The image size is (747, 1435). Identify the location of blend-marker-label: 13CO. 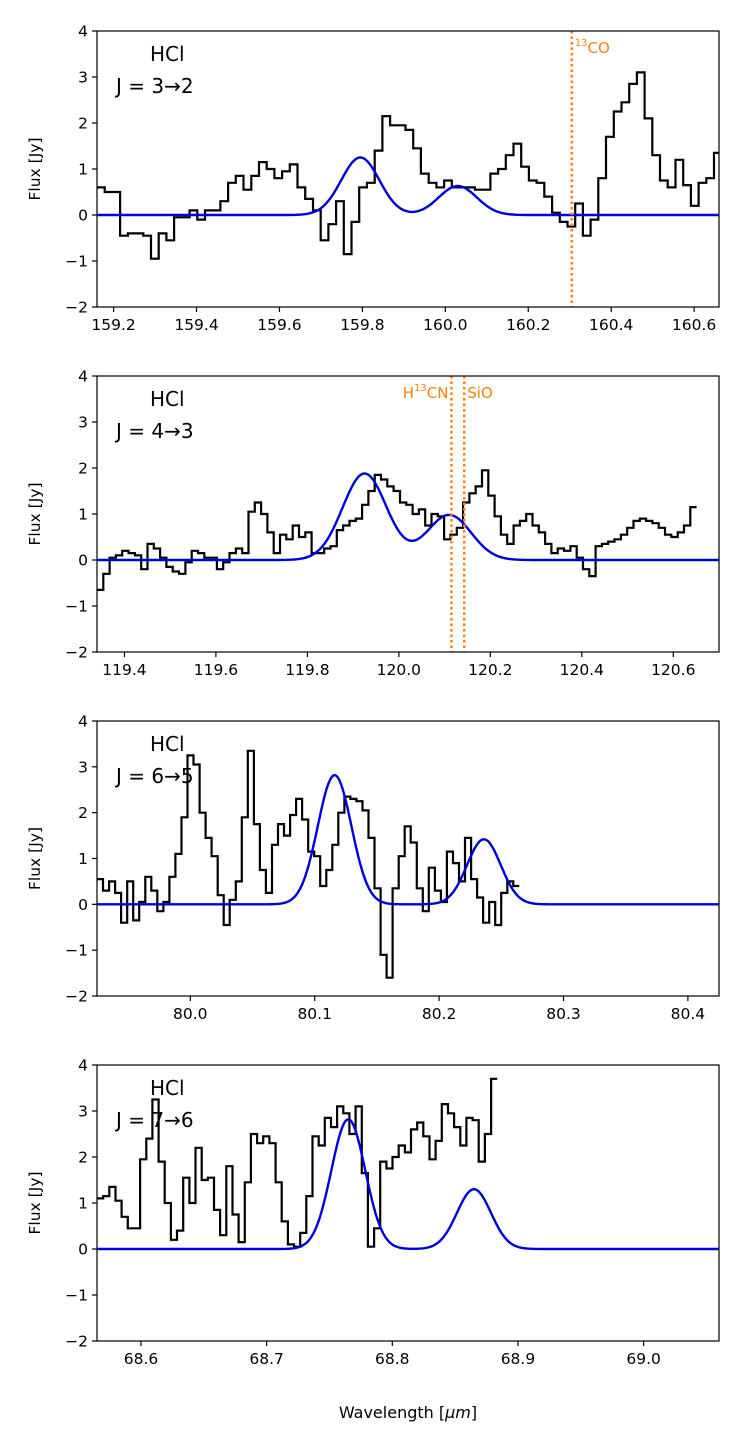
(592, 47).